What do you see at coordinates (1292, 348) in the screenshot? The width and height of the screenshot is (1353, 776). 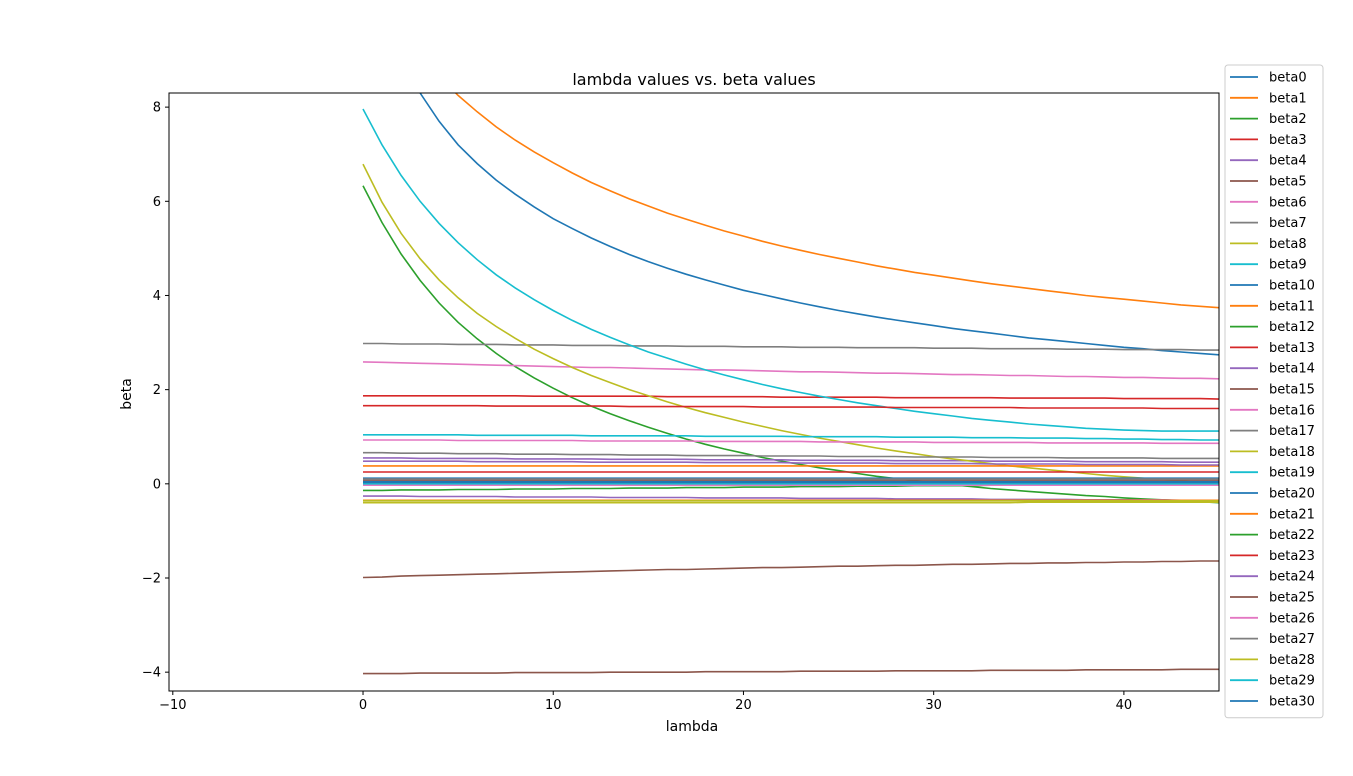 I see `legend-label-beta13: beta13` at bounding box center [1292, 348].